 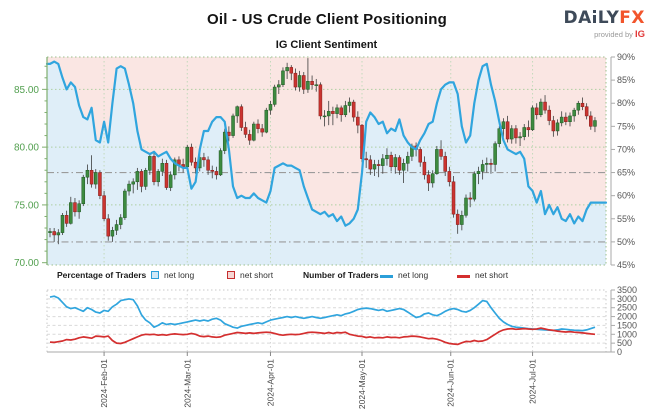 What do you see at coordinates (624, 343) in the screenshot?
I see `svg-text: 500` at bounding box center [624, 343].